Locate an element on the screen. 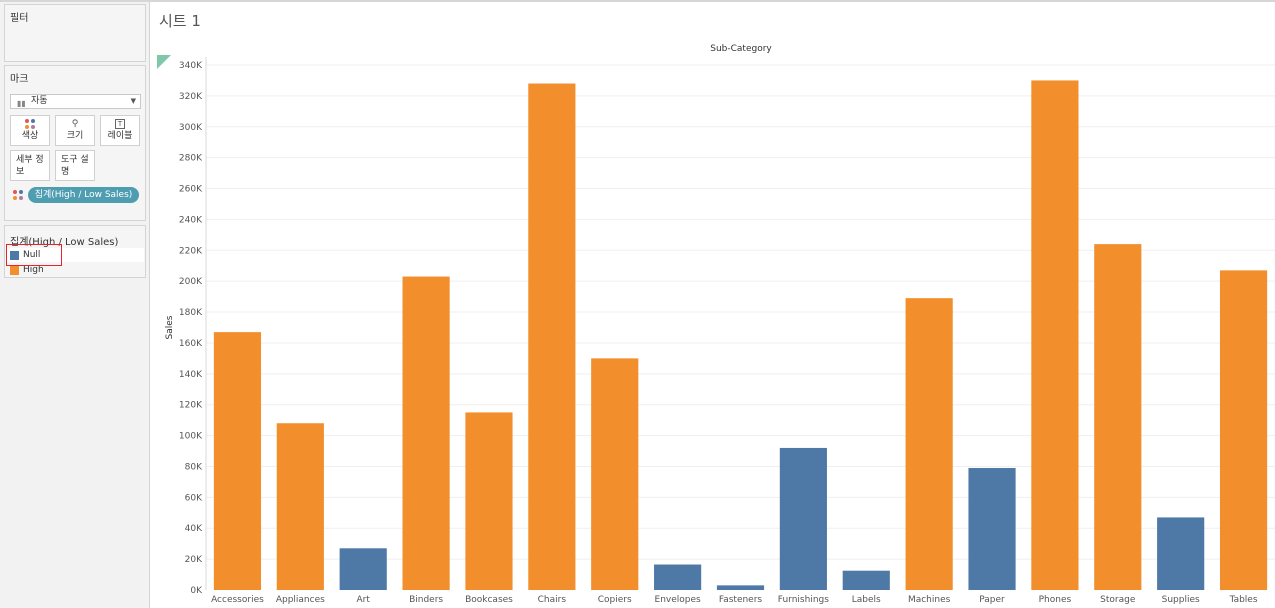 The width and height of the screenshot is (1275, 608). bar-storage is located at coordinates (1118, 417).